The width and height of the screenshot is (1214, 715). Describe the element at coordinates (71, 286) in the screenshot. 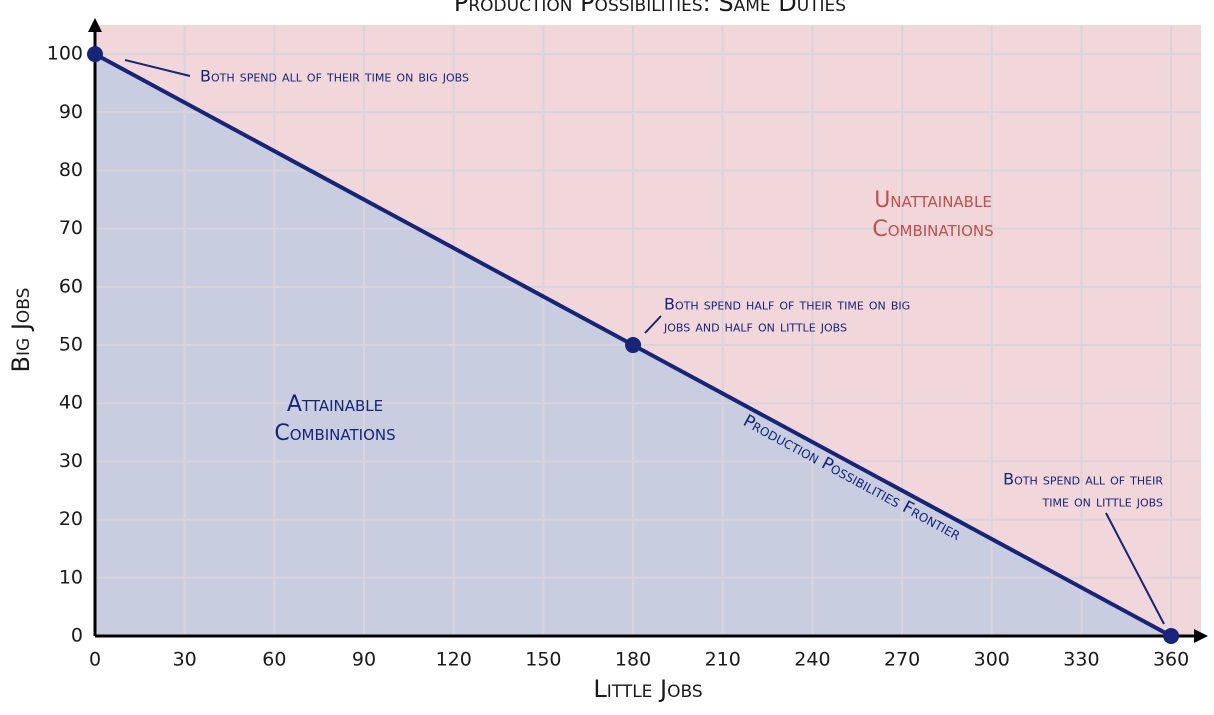

I see `y-tick-label: 60` at that location.